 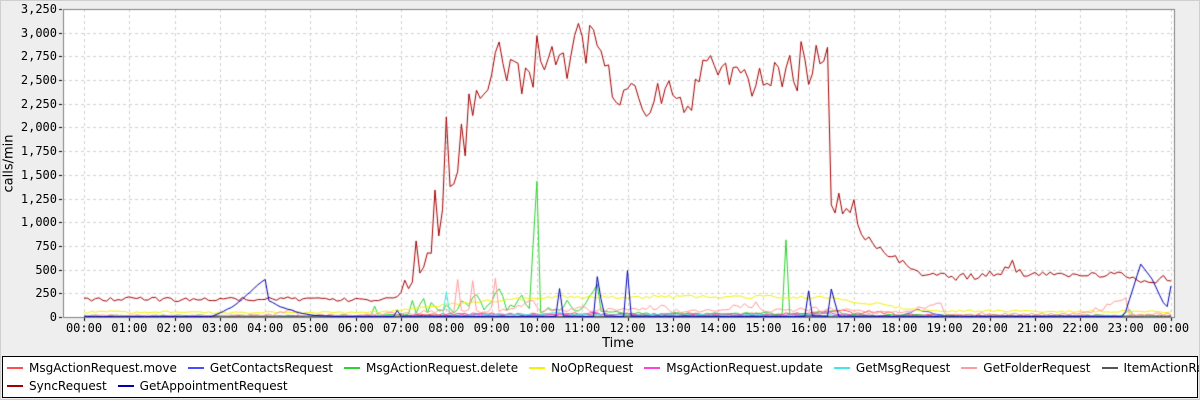 What do you see at coordinates (582, 328) in the screenshot?
I see `x-tick-label: 11:00` at bounding box center [582, 328].